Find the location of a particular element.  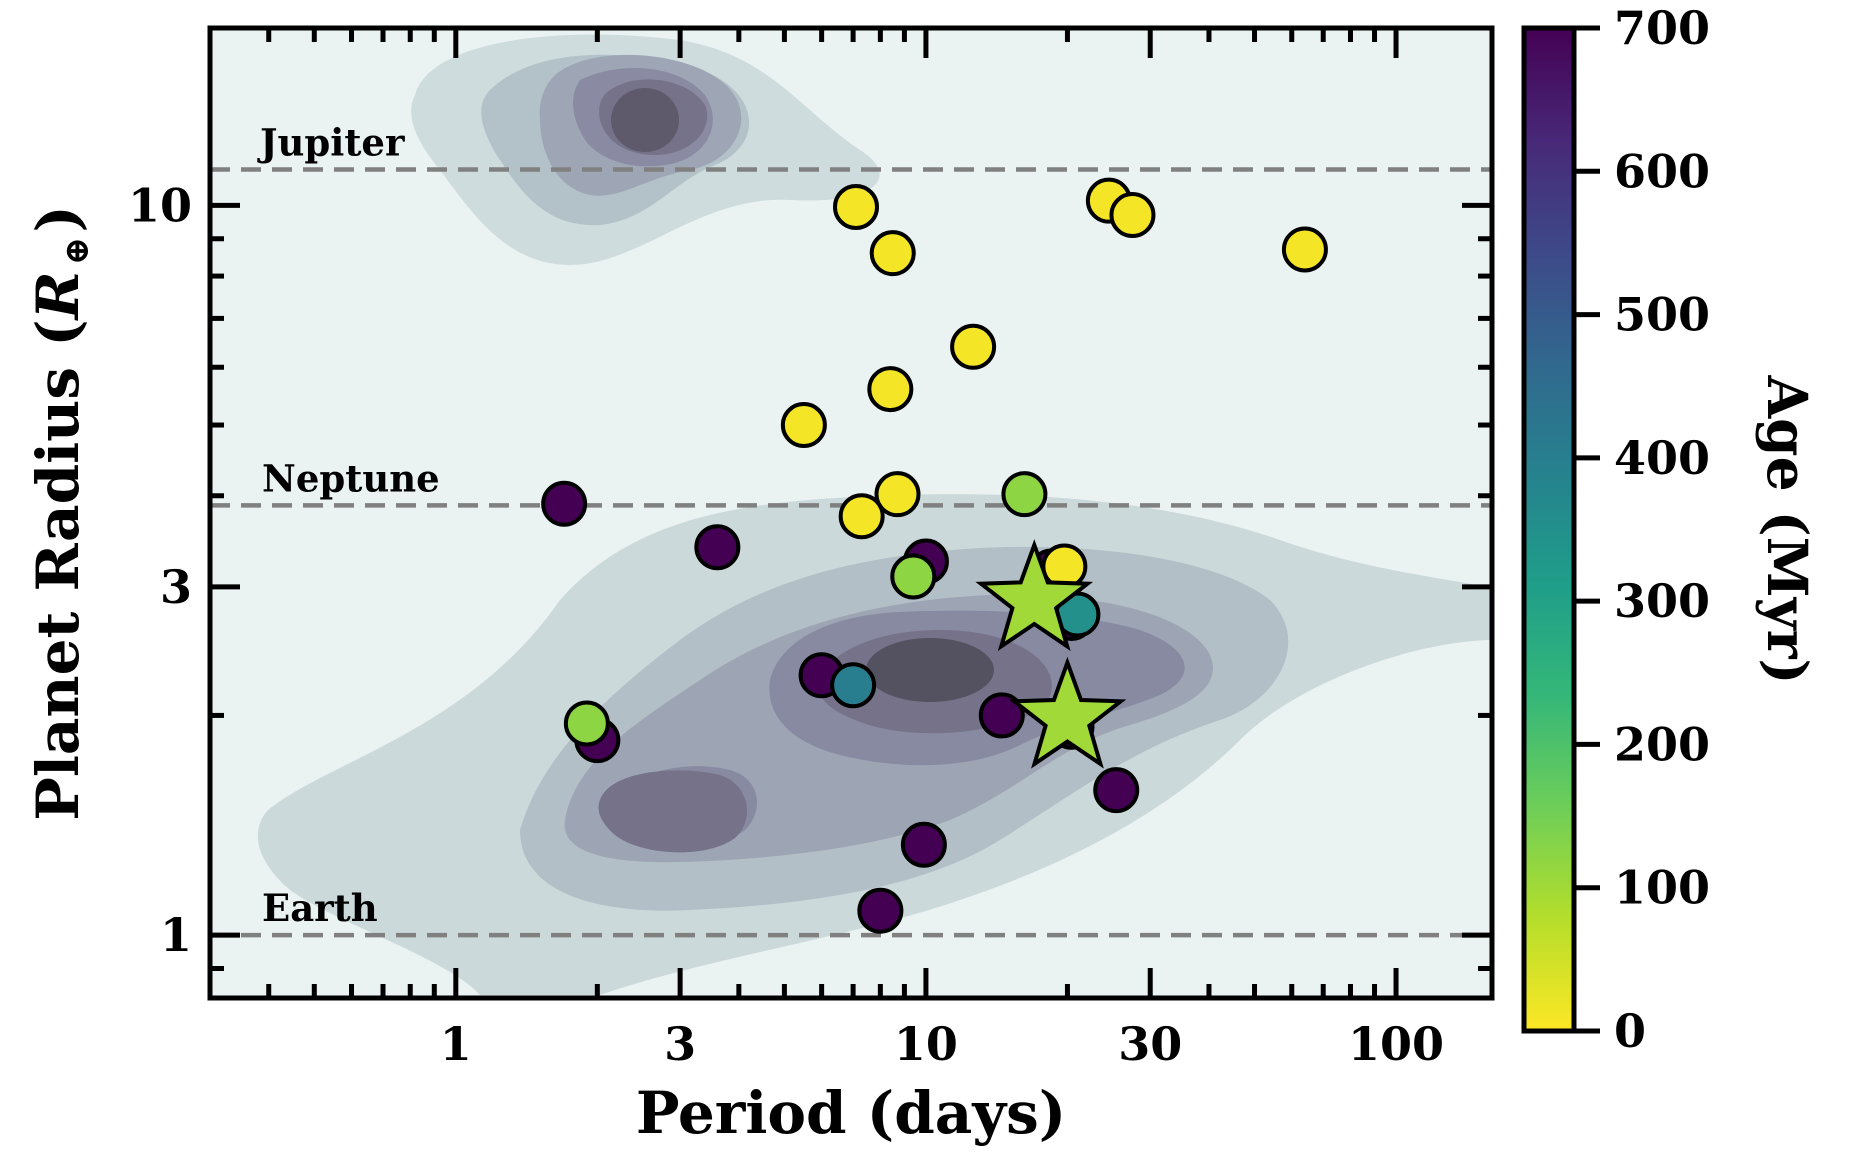

colorbar-tick-label: 400 is located at coordinates (1662, 458).